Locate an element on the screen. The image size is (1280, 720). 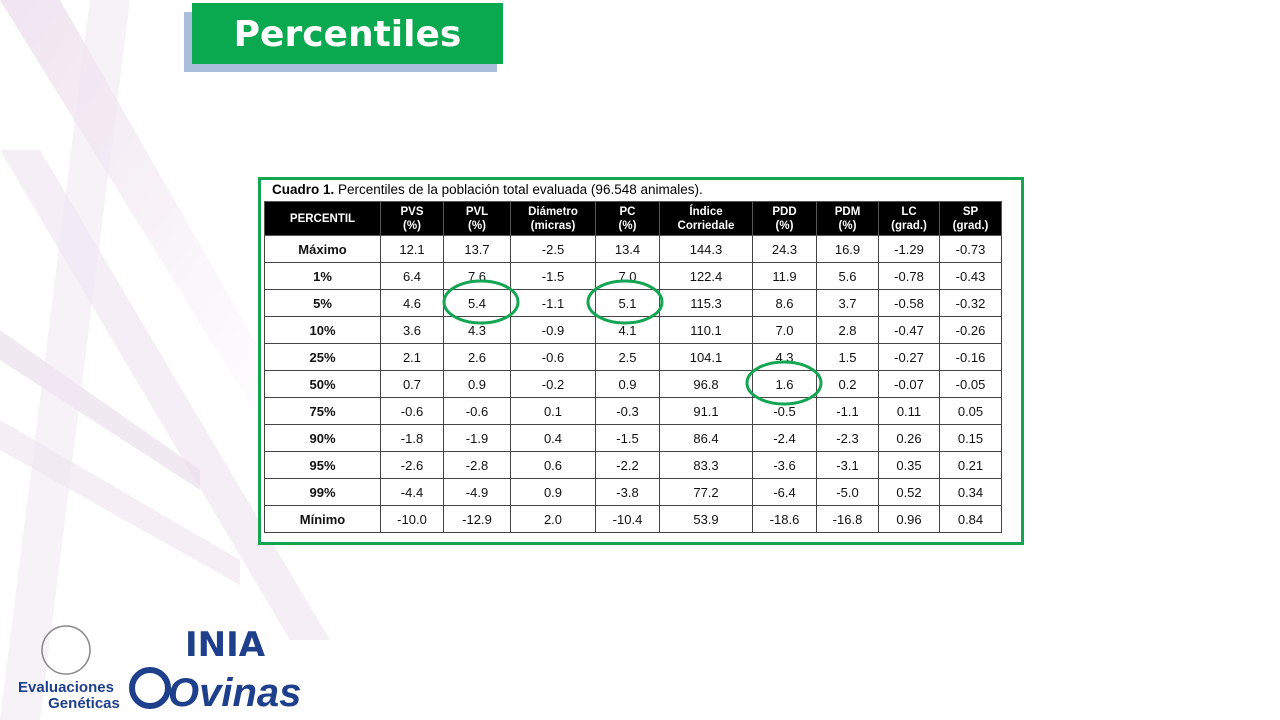
program-line: Genéticas is located at coordinates (84, 703).